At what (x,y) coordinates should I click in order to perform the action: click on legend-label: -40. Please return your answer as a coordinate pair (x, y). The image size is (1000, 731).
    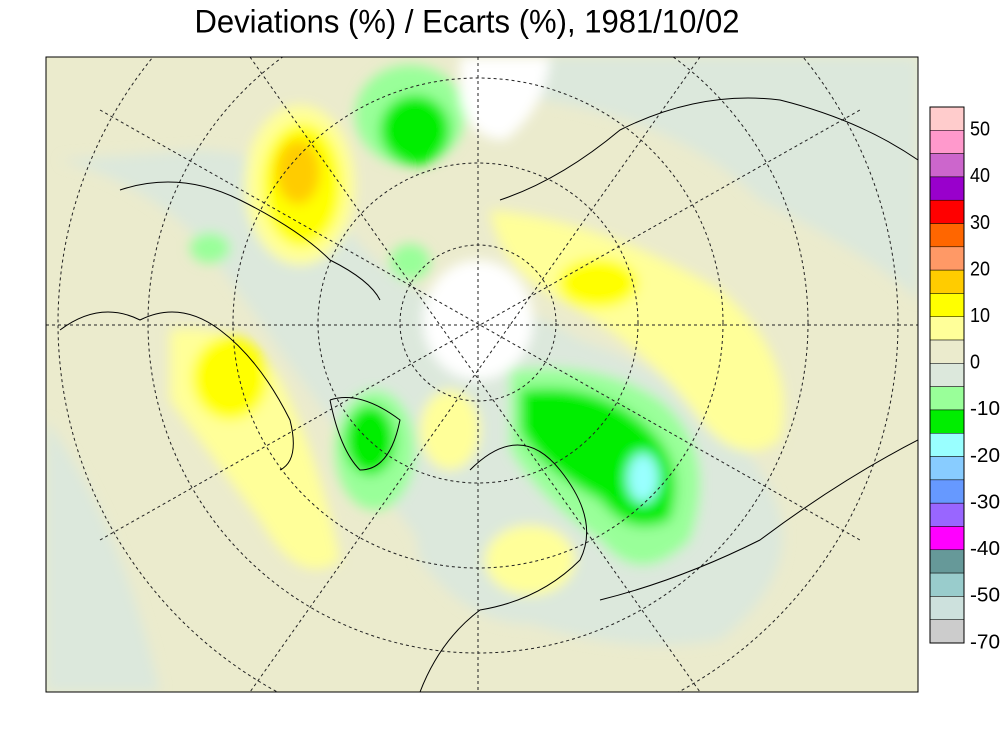
    Looking at the image, I should click on (985, 549).